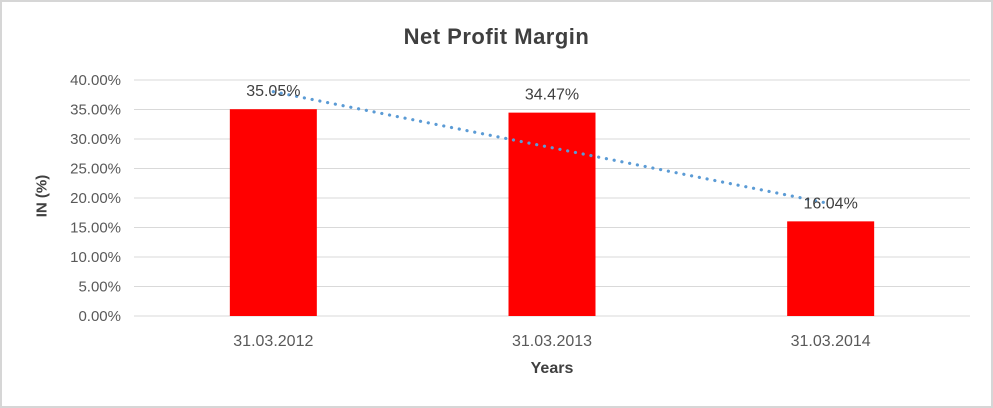 This screenshot has width=993, height=408. Describe the element at coordinates (273, 341) in the screenshot. I see `x-tick-label: 31.03.2012` at that location.